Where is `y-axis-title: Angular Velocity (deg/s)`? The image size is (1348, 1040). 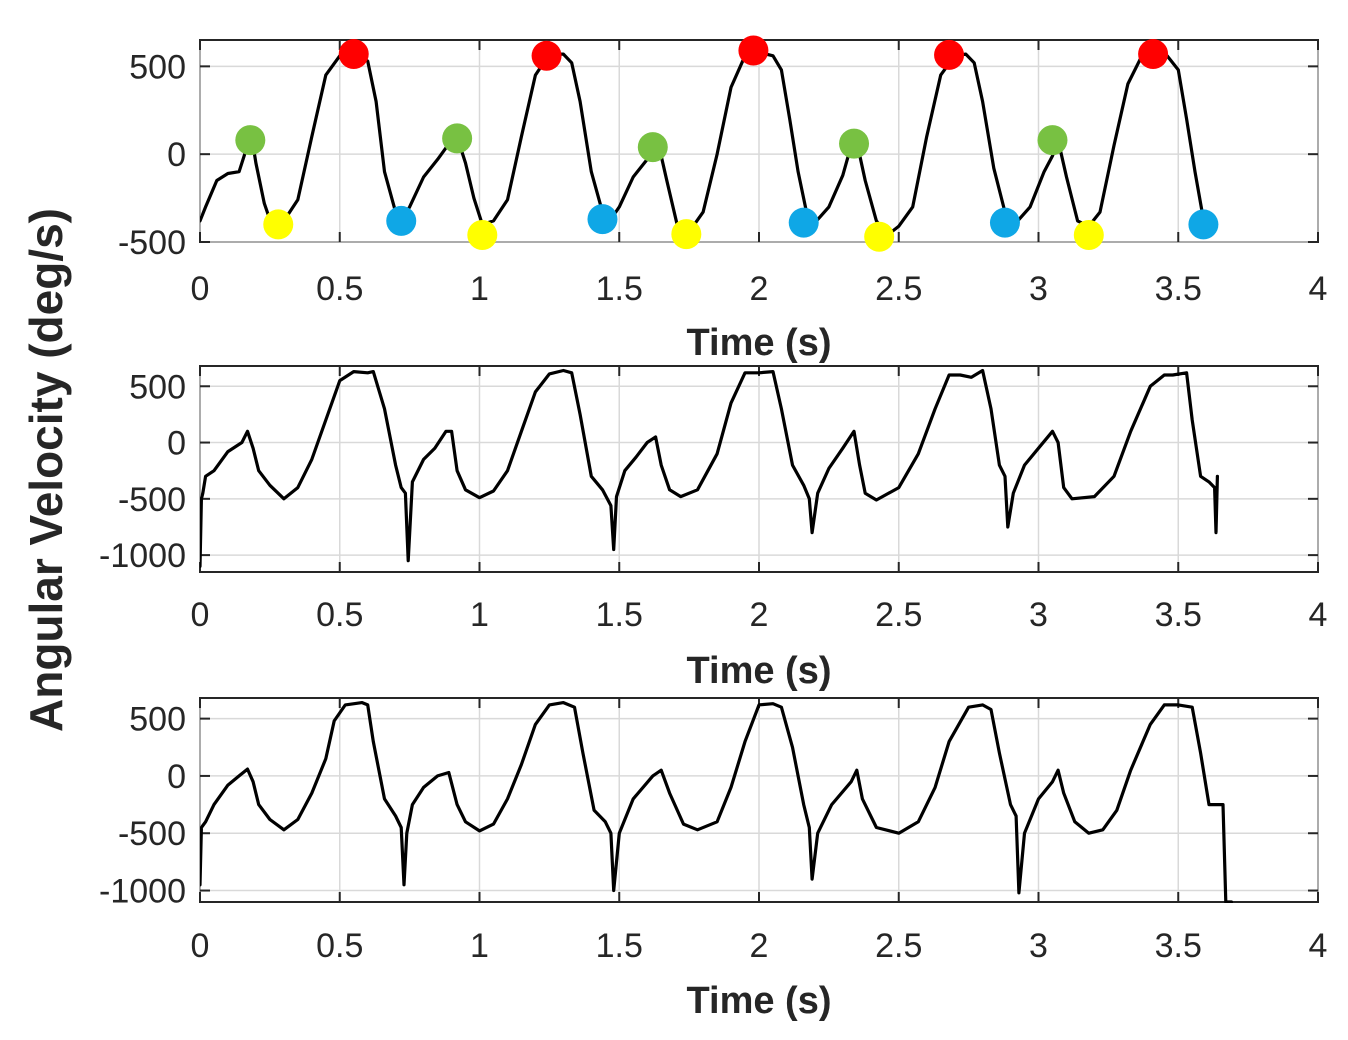
y-axis-title: Angular Velocity (deg/s) is located at coordinates (46, 470).